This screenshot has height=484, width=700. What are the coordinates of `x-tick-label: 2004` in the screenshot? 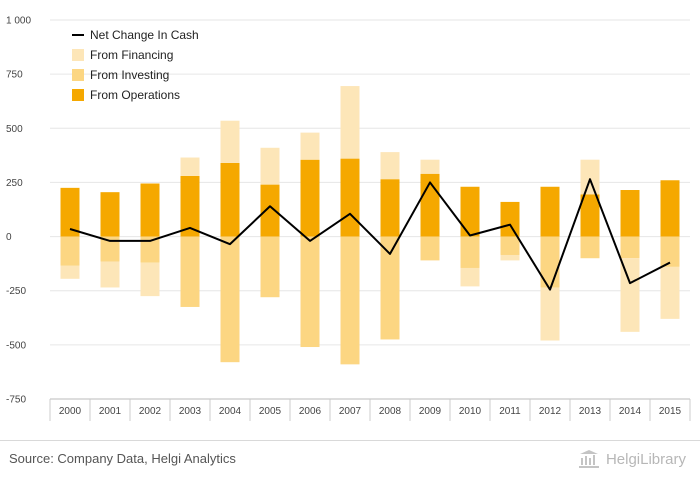 It's located at (230, 411).